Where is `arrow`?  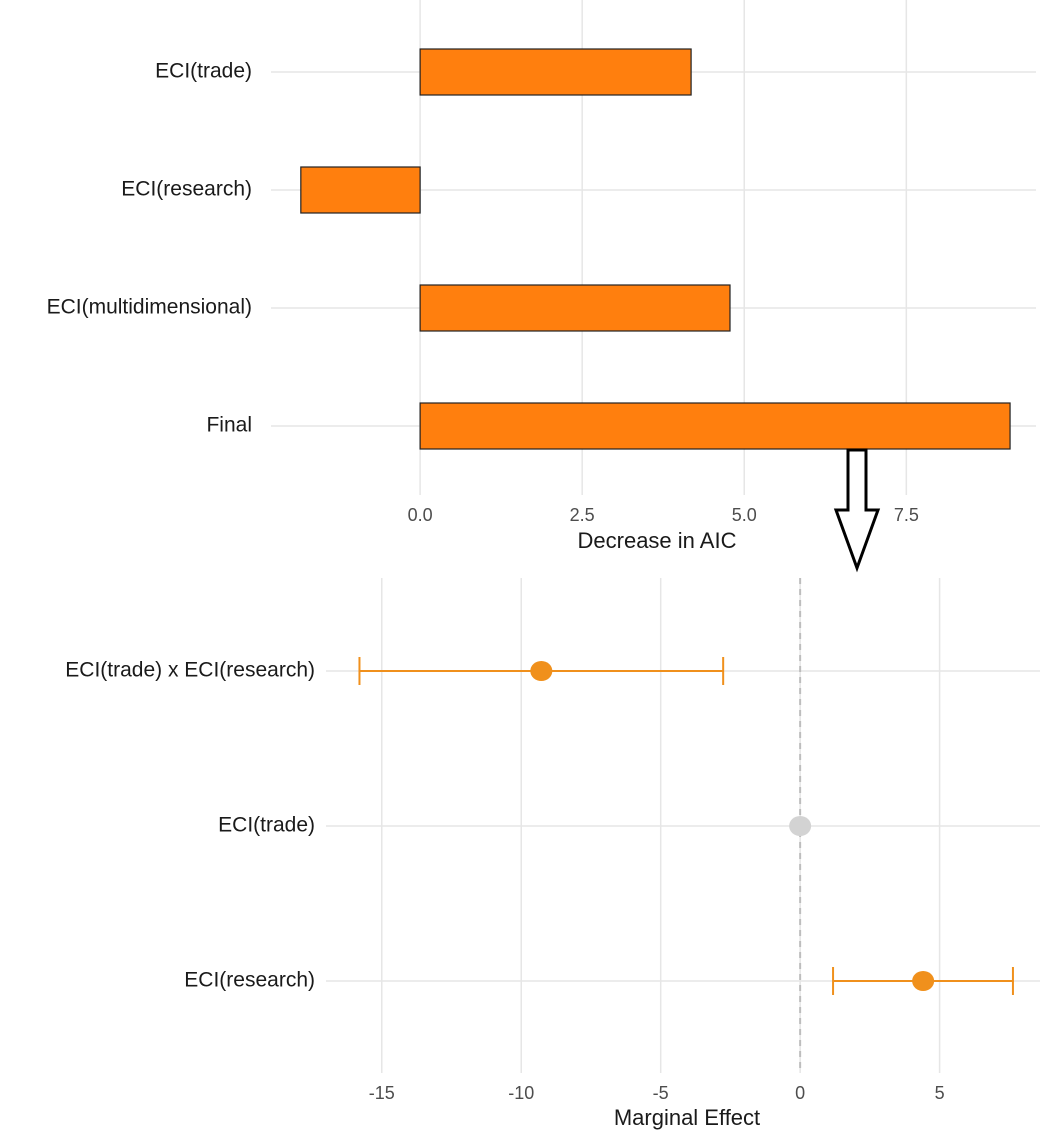
arrow is located at coordinates (857, 510).